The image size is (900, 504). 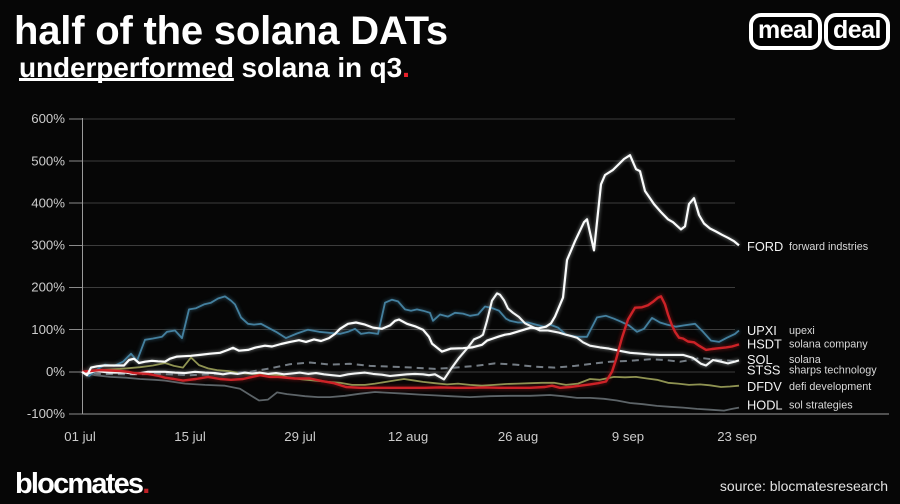 What do you see at coordinates (828, 345) in the screenshot?
I see `svg-text: solana company` at bounding box center [828, 345].